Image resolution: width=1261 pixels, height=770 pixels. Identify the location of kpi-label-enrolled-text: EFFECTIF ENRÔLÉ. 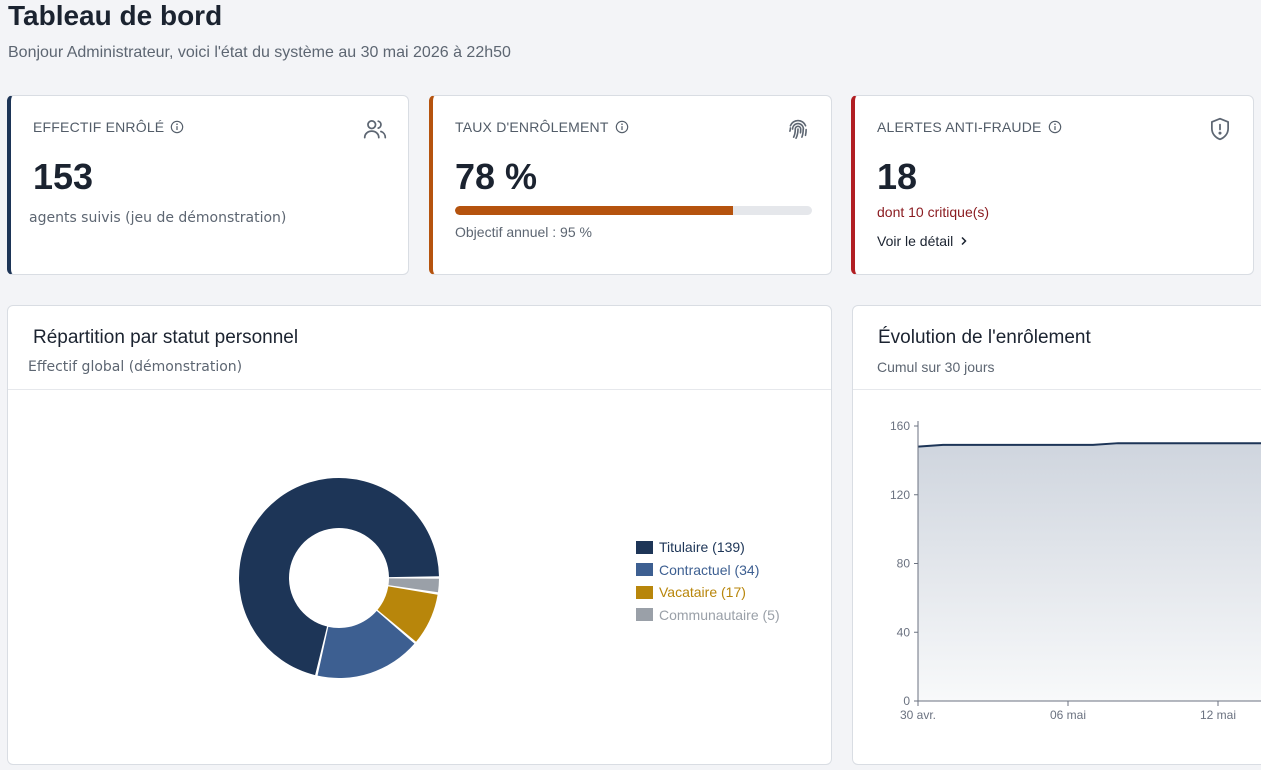
(99, 127).